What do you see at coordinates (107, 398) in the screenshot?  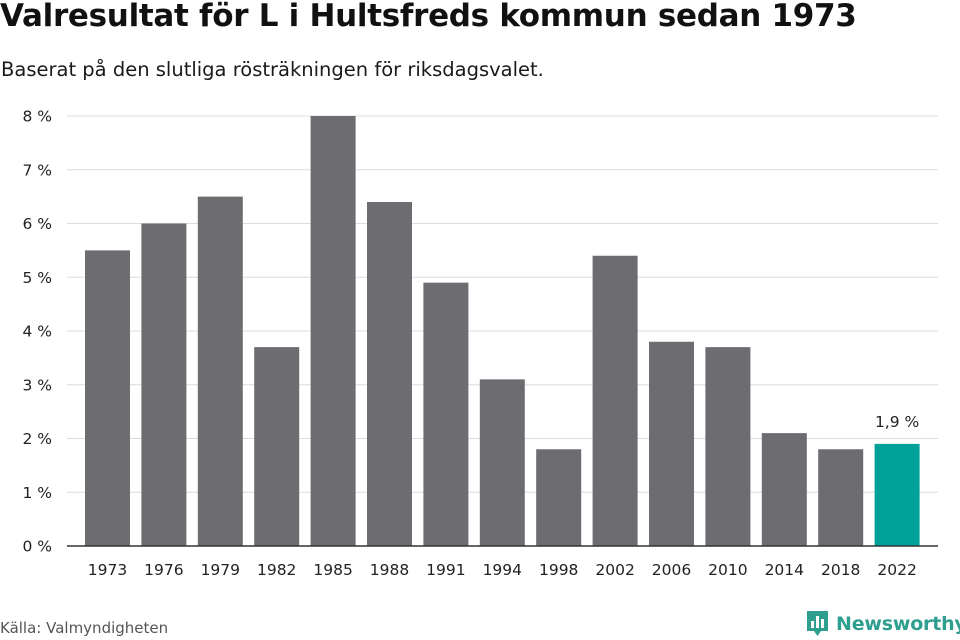 I see `bar-1973` at bounding box center [107, 398].